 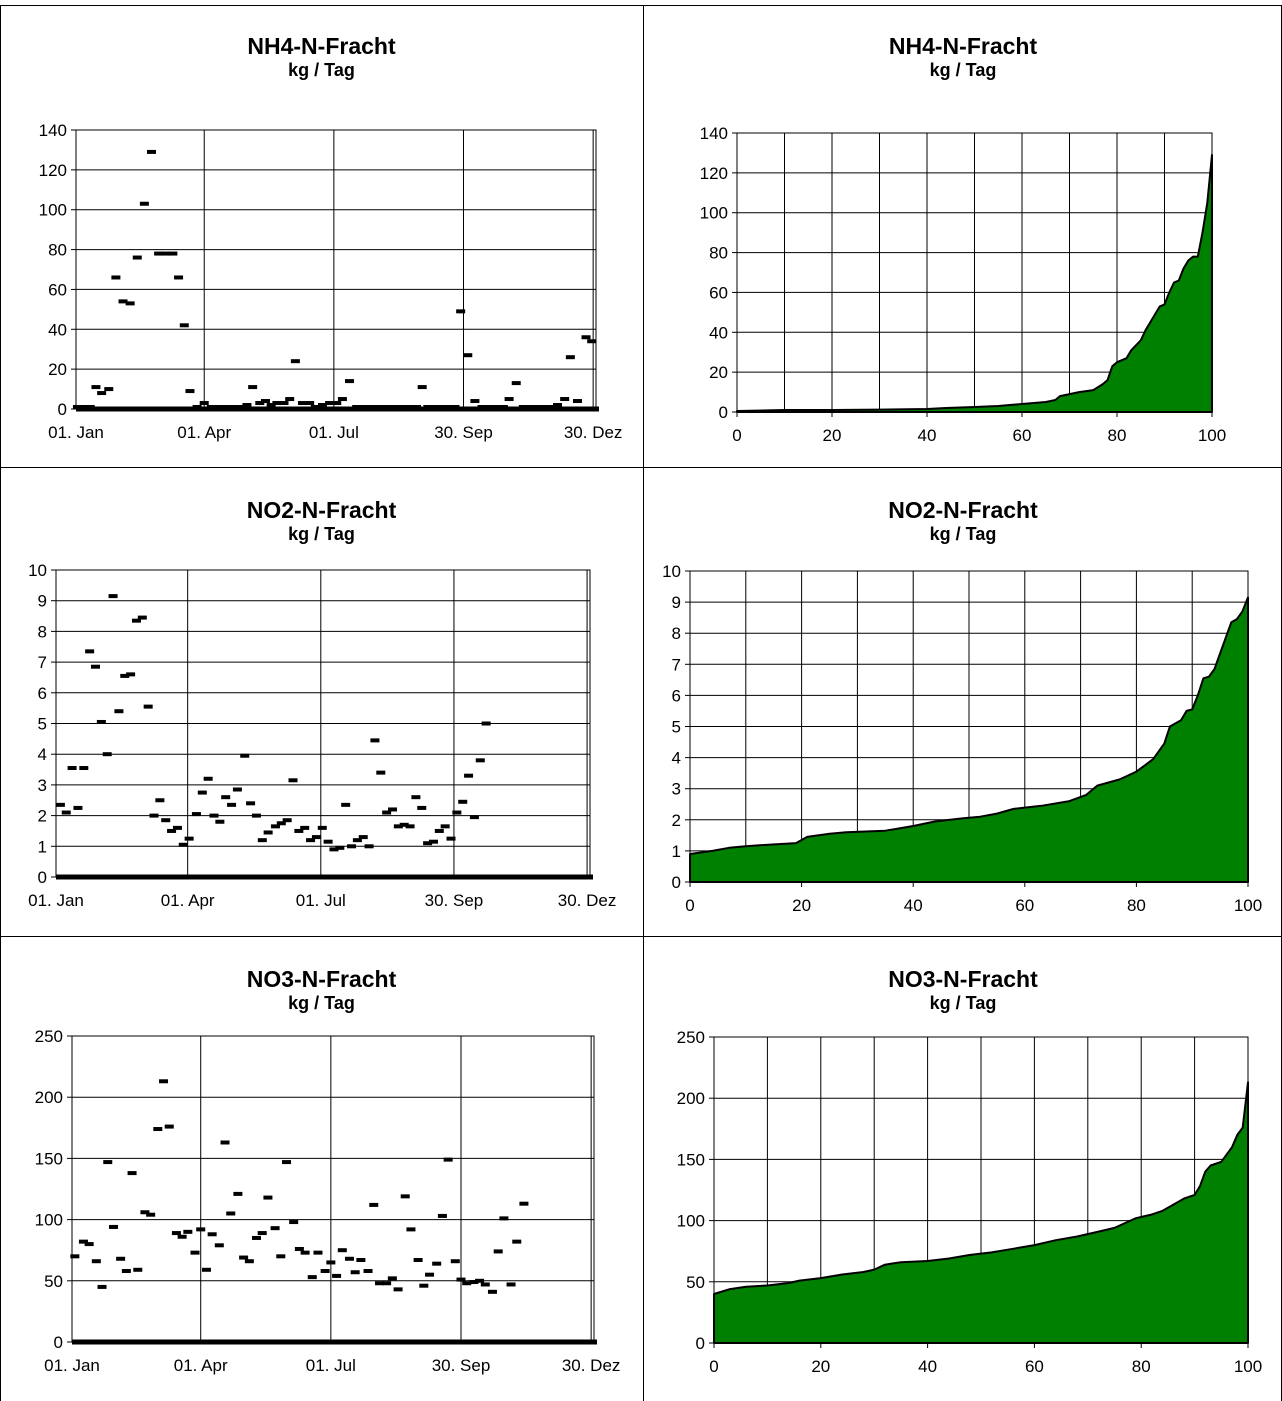 What do you see at coordinates (676, 664) in the screenshot?
I see `y-tick-label: 7` at bounding box center [676, 664].